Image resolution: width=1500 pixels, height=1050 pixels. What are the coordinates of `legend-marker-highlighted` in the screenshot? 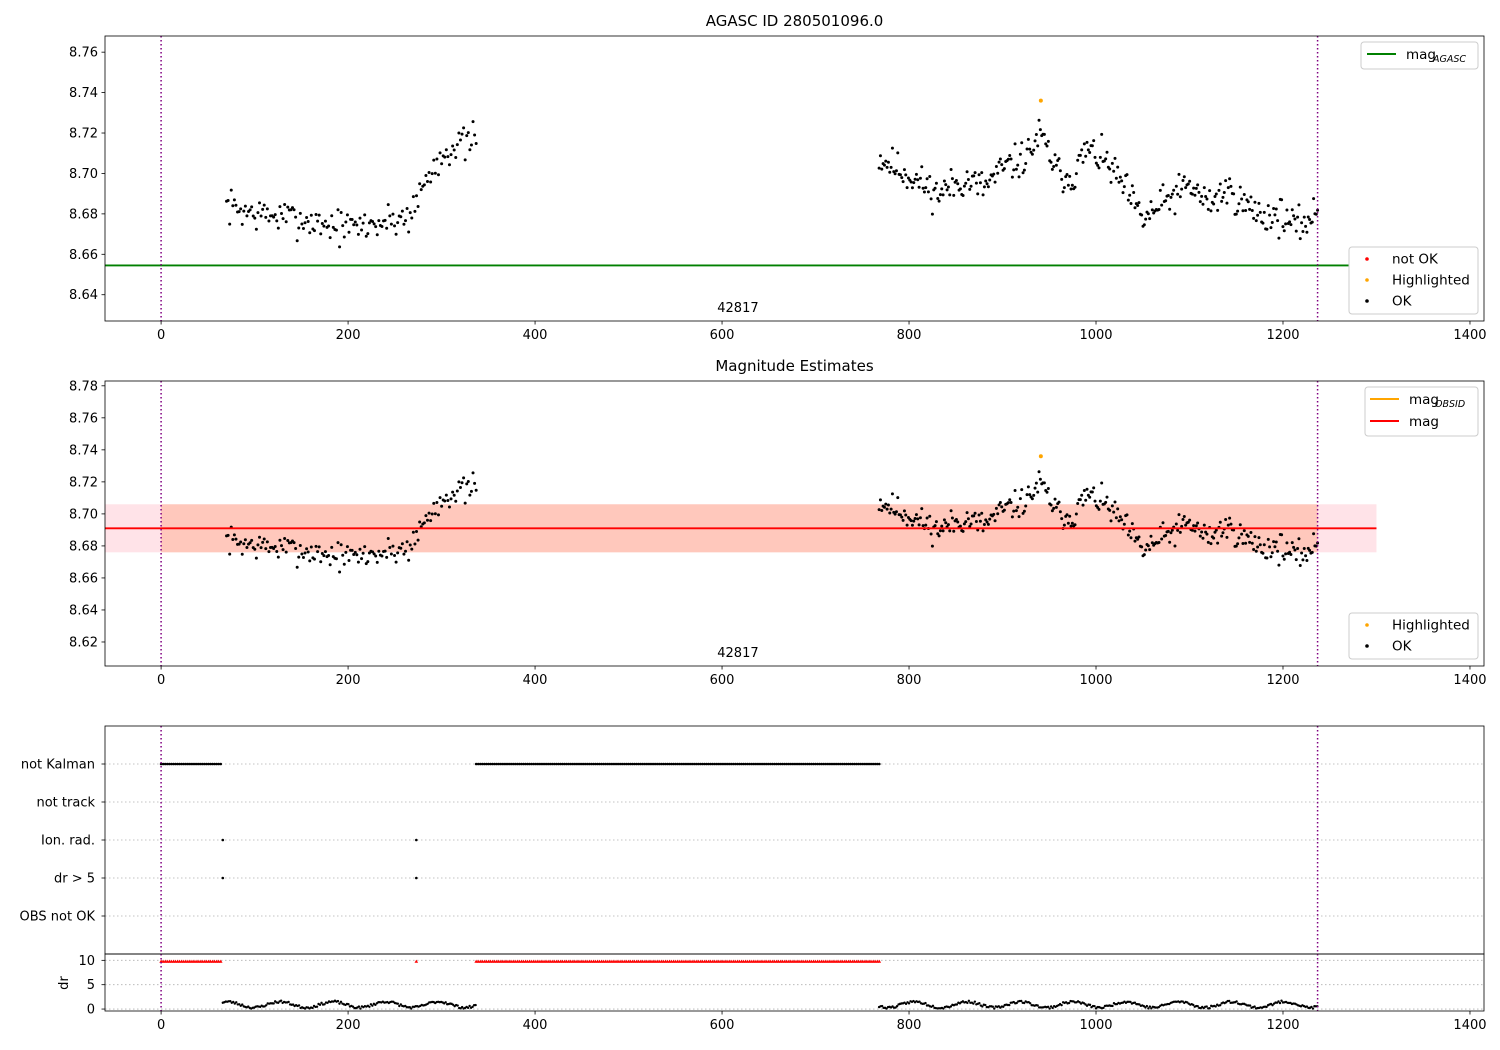 It's located at (1367, 280).